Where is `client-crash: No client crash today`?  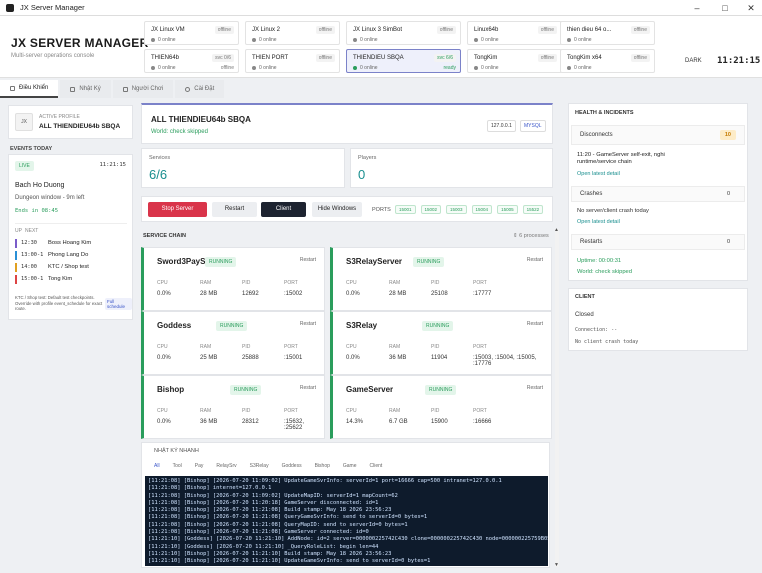 client-crash: No client crash today is located at coordinates (607, 342).